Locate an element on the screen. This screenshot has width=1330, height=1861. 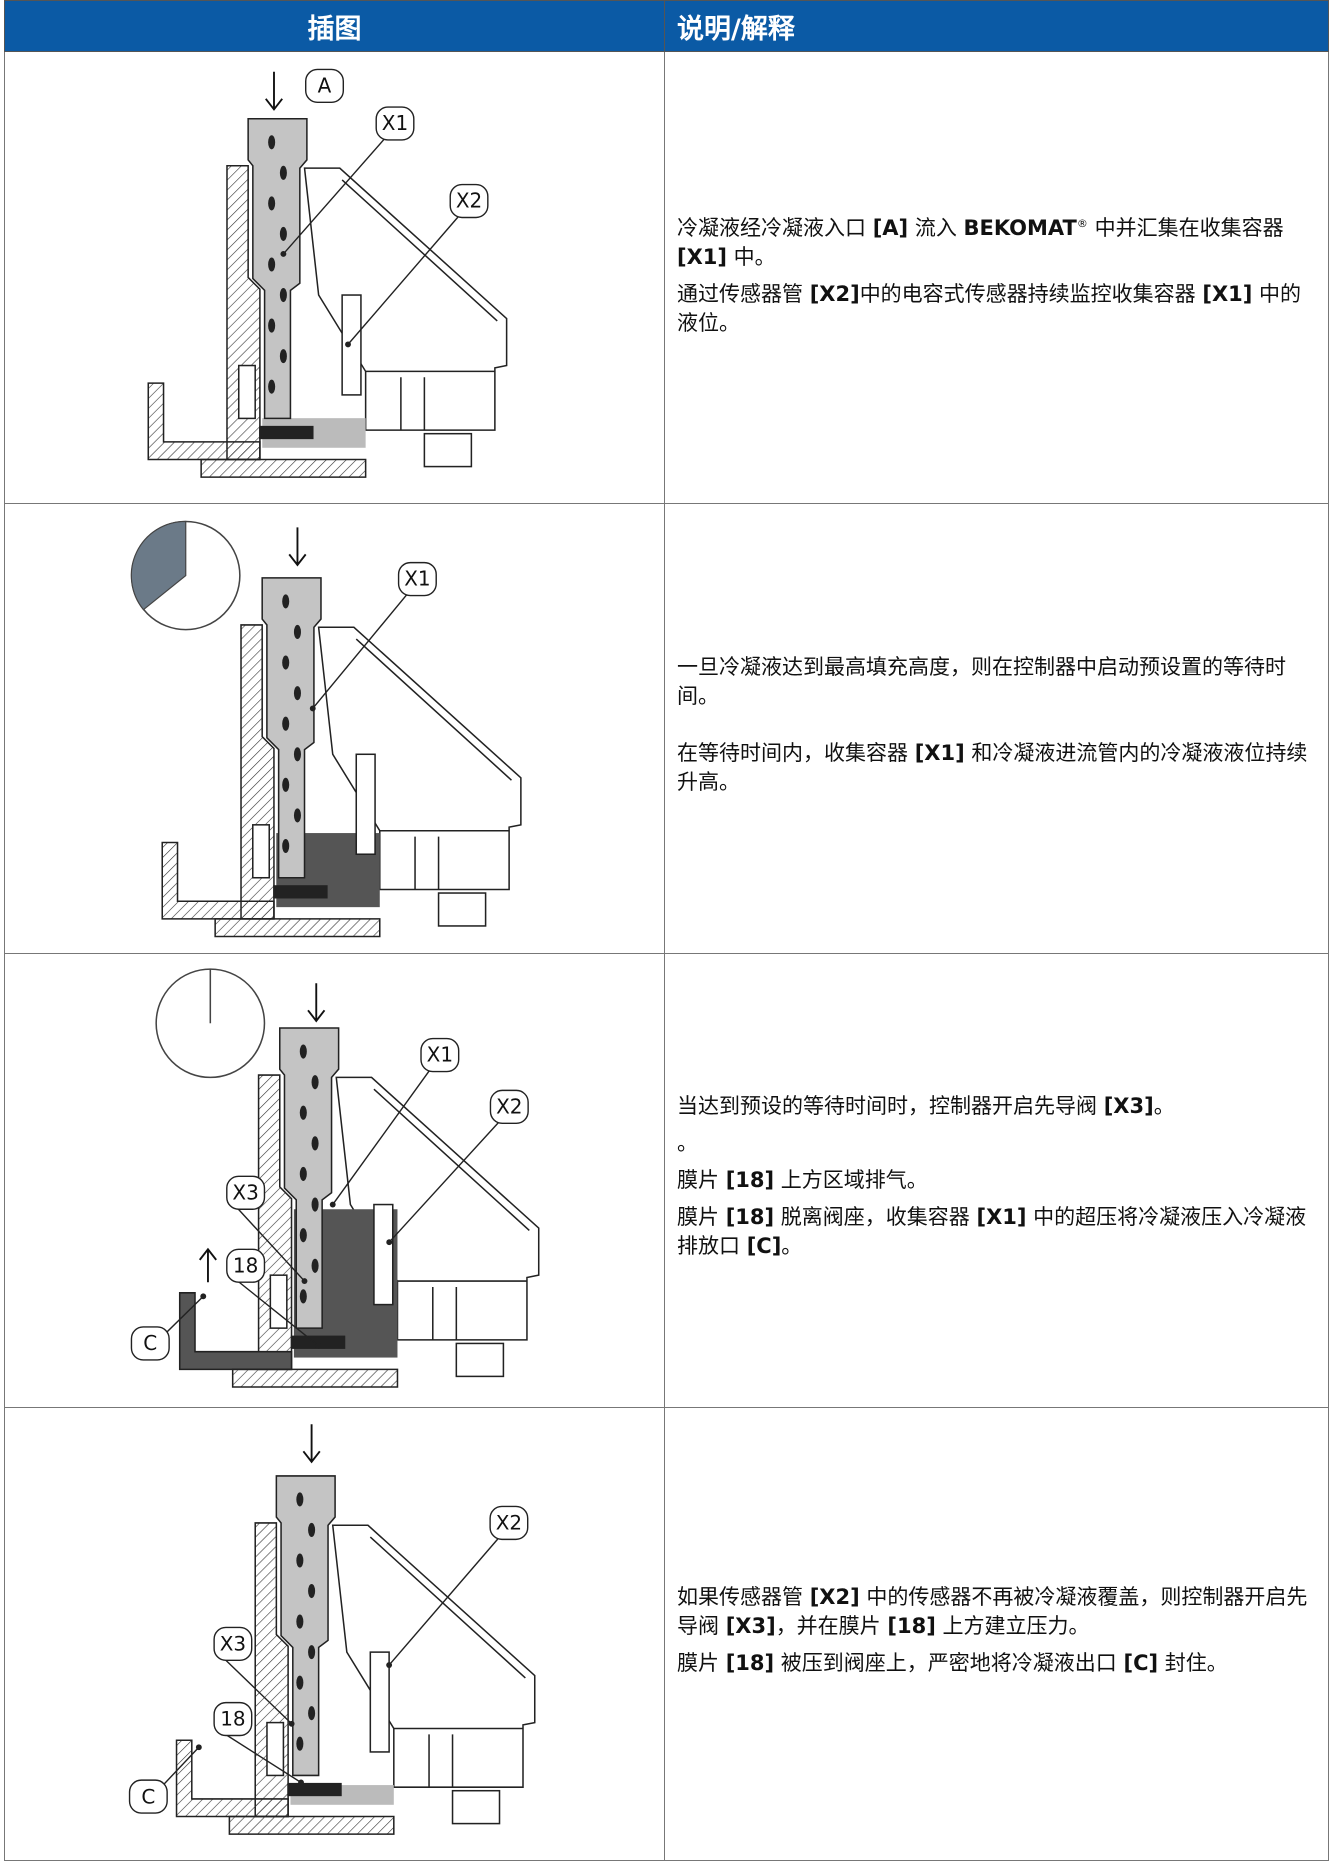
text-segment: 上方区域排气。 is located at coordinates (851, 1180).